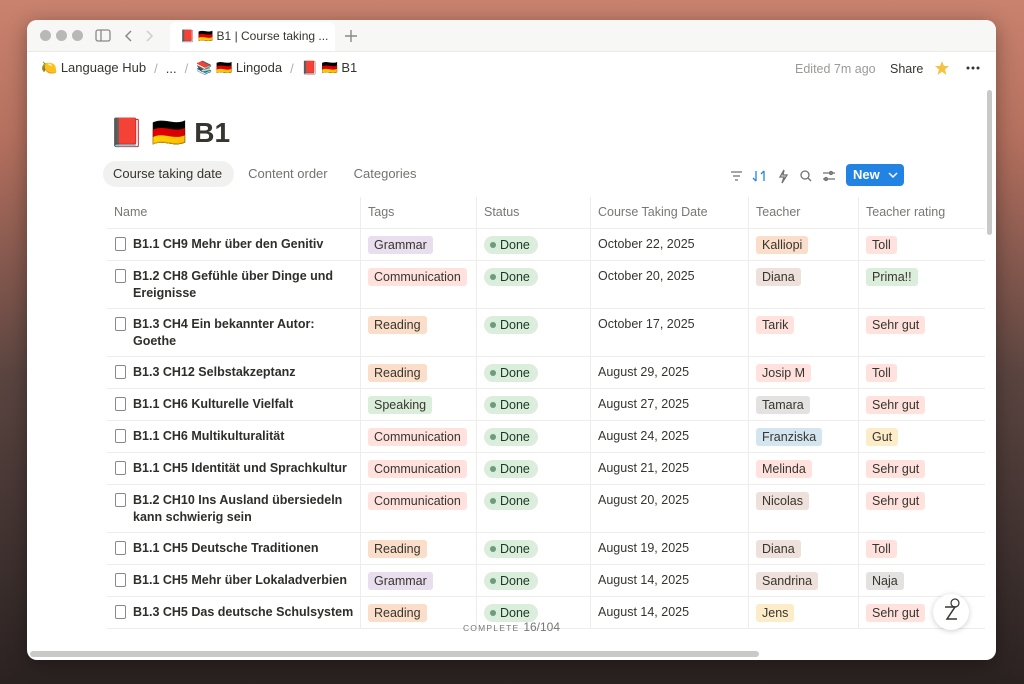  I want to click on row-name: B1.3 CH4 Ein bekannter Autor: Goethe, so click(234, 332).